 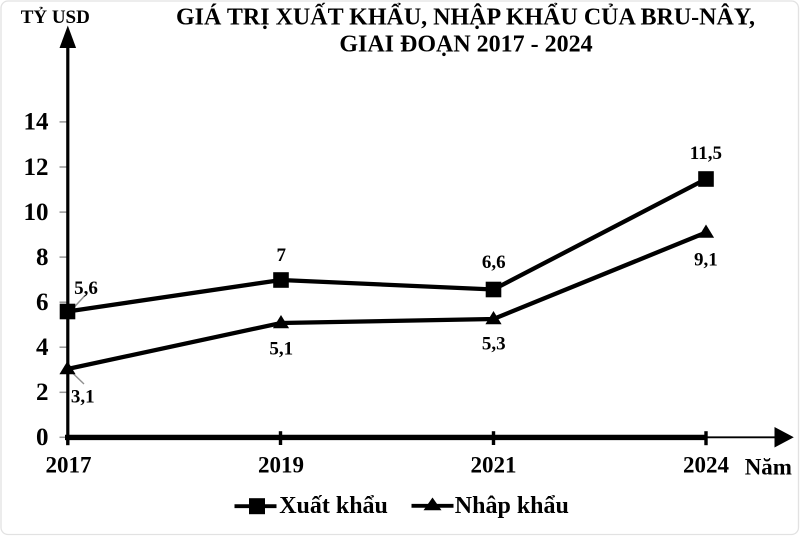 What do you see at coordinates (42, 302) in the screenshot?
I see `svg-text: 6` at bounding box center [42, 302].